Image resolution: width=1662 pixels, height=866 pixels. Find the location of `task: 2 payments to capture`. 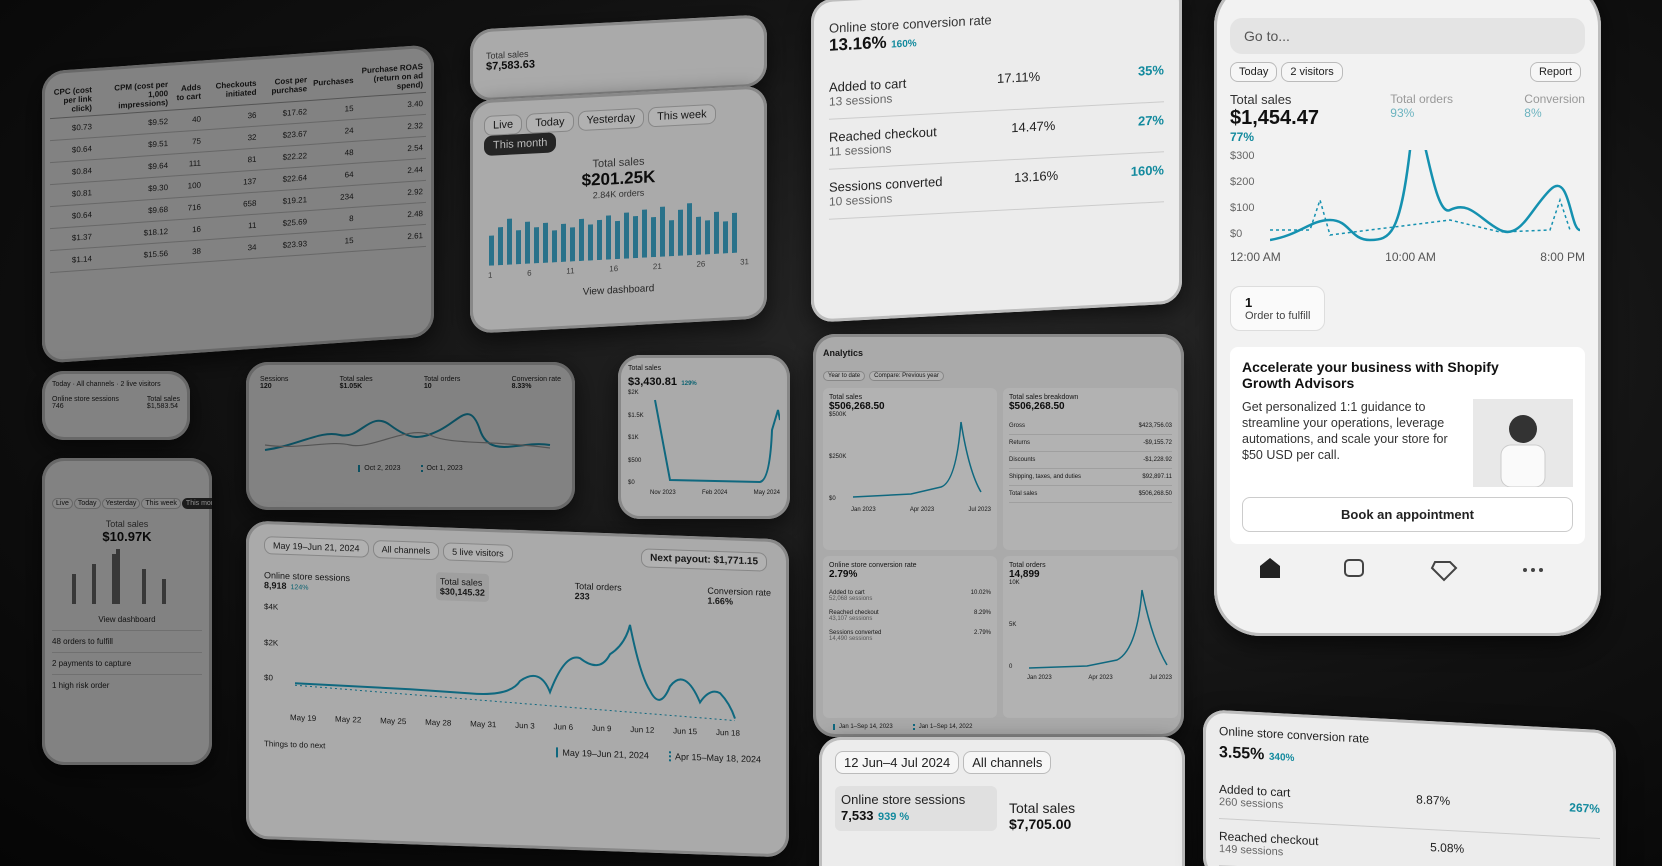

task: 2 payments to capture is located at coordinates (127, 663).